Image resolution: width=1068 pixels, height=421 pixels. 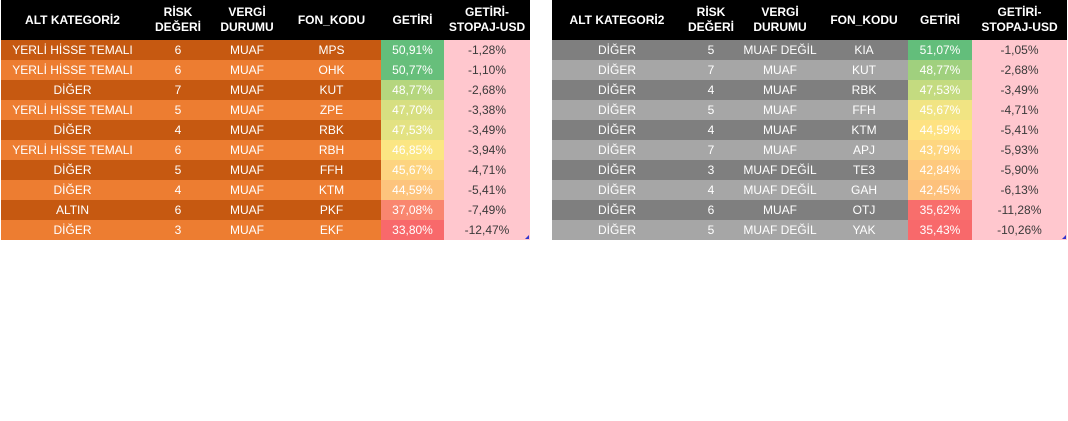 I want to click on cell-fon-kodu: OTJ, so click(x=864, y=210).